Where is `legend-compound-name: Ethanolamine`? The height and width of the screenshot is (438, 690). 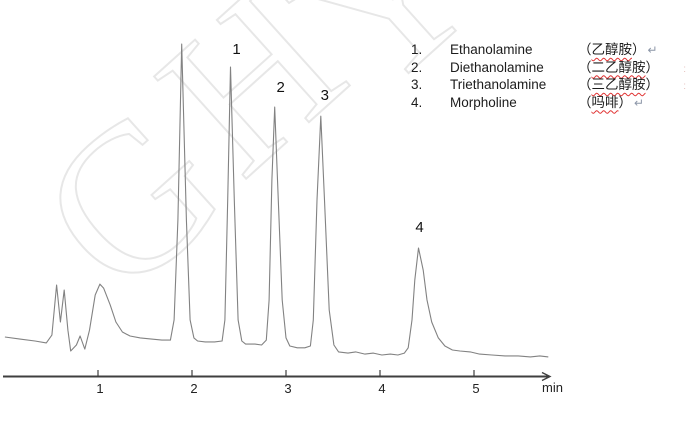
legend-compound-name: Ethanolamine is located at coordinates (491, 49).